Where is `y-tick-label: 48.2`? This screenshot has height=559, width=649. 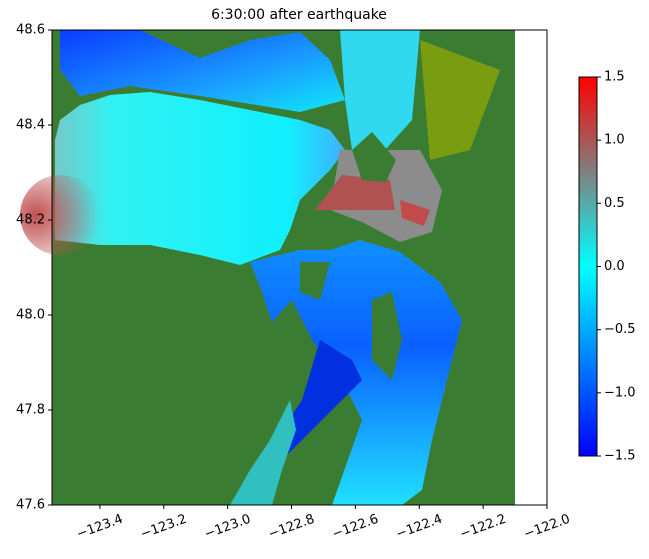 y-tick-label: 48.2 is located at coordinates (30, 220).